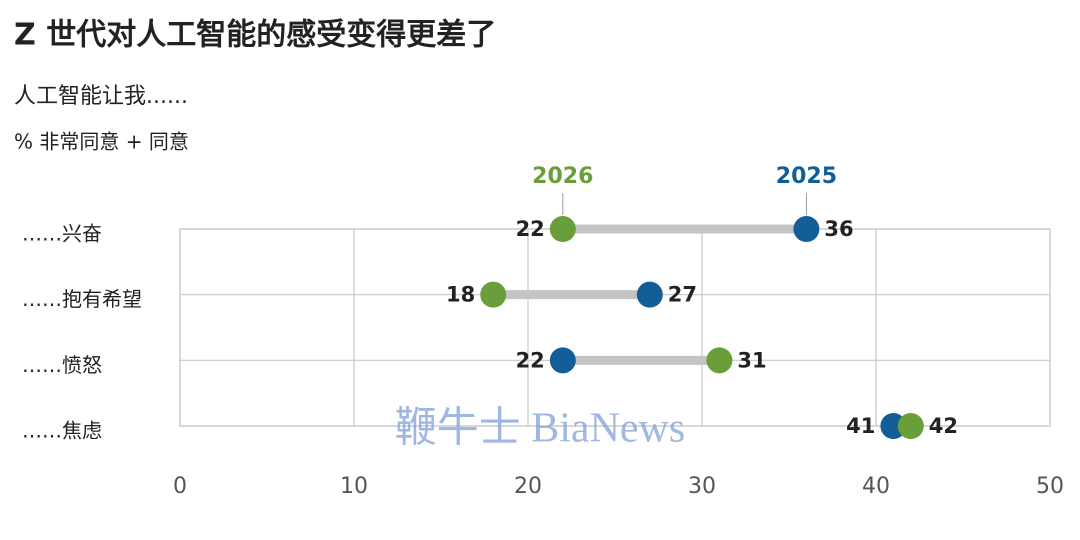 This screenshot has width=1080, height=540. Describe the element at coordinates (354, 486) in the screenshot. I see `x-tick-label: 10` at that location.